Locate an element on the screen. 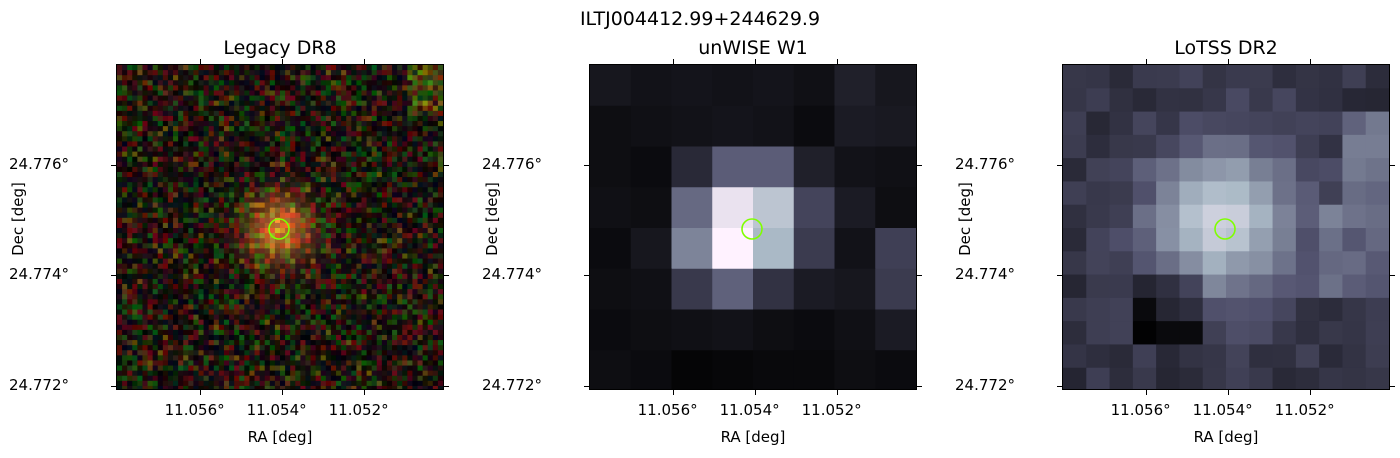 This screenshot has height=458, width=1400. panel-title: LoTSS DR2 is located at coordinates (1226, 48).